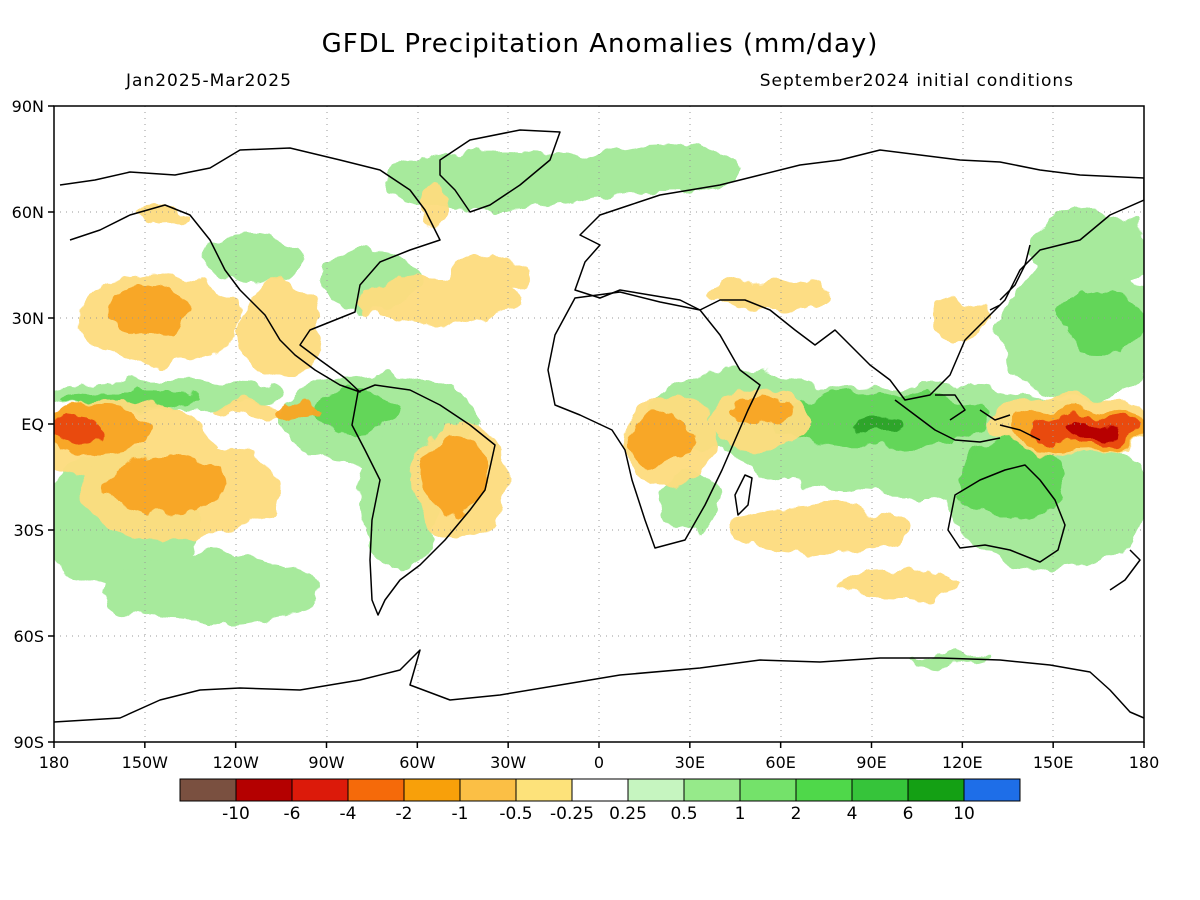  I want to click on colorbar-label: -1, so click(460, 814).